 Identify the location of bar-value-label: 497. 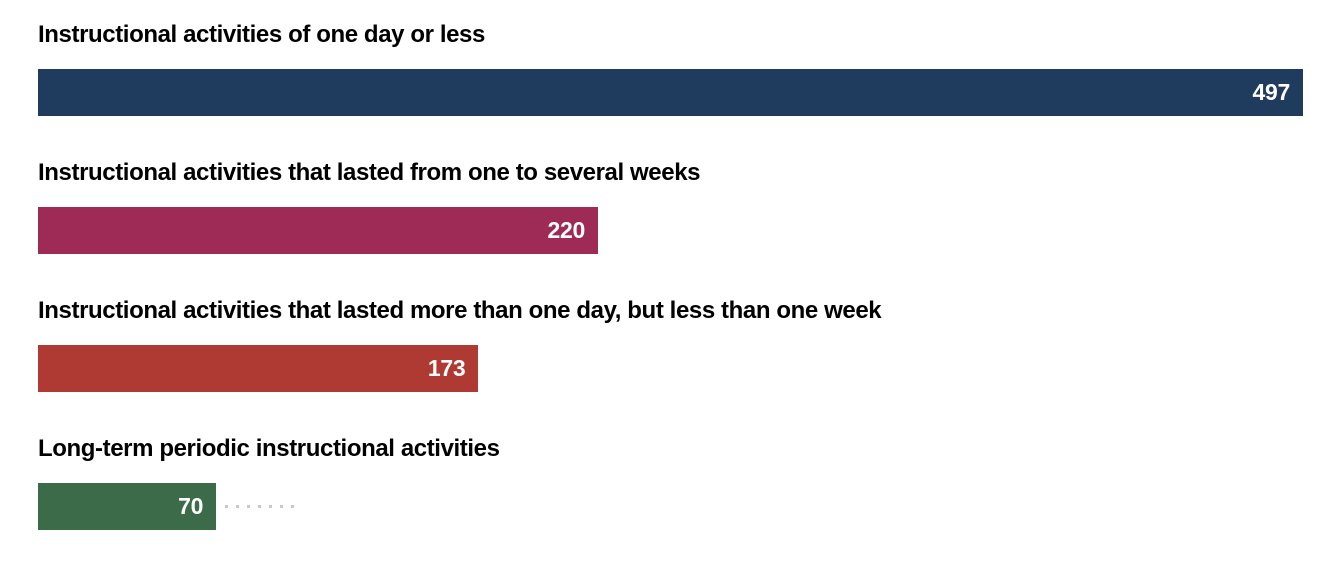
(1271, 92).